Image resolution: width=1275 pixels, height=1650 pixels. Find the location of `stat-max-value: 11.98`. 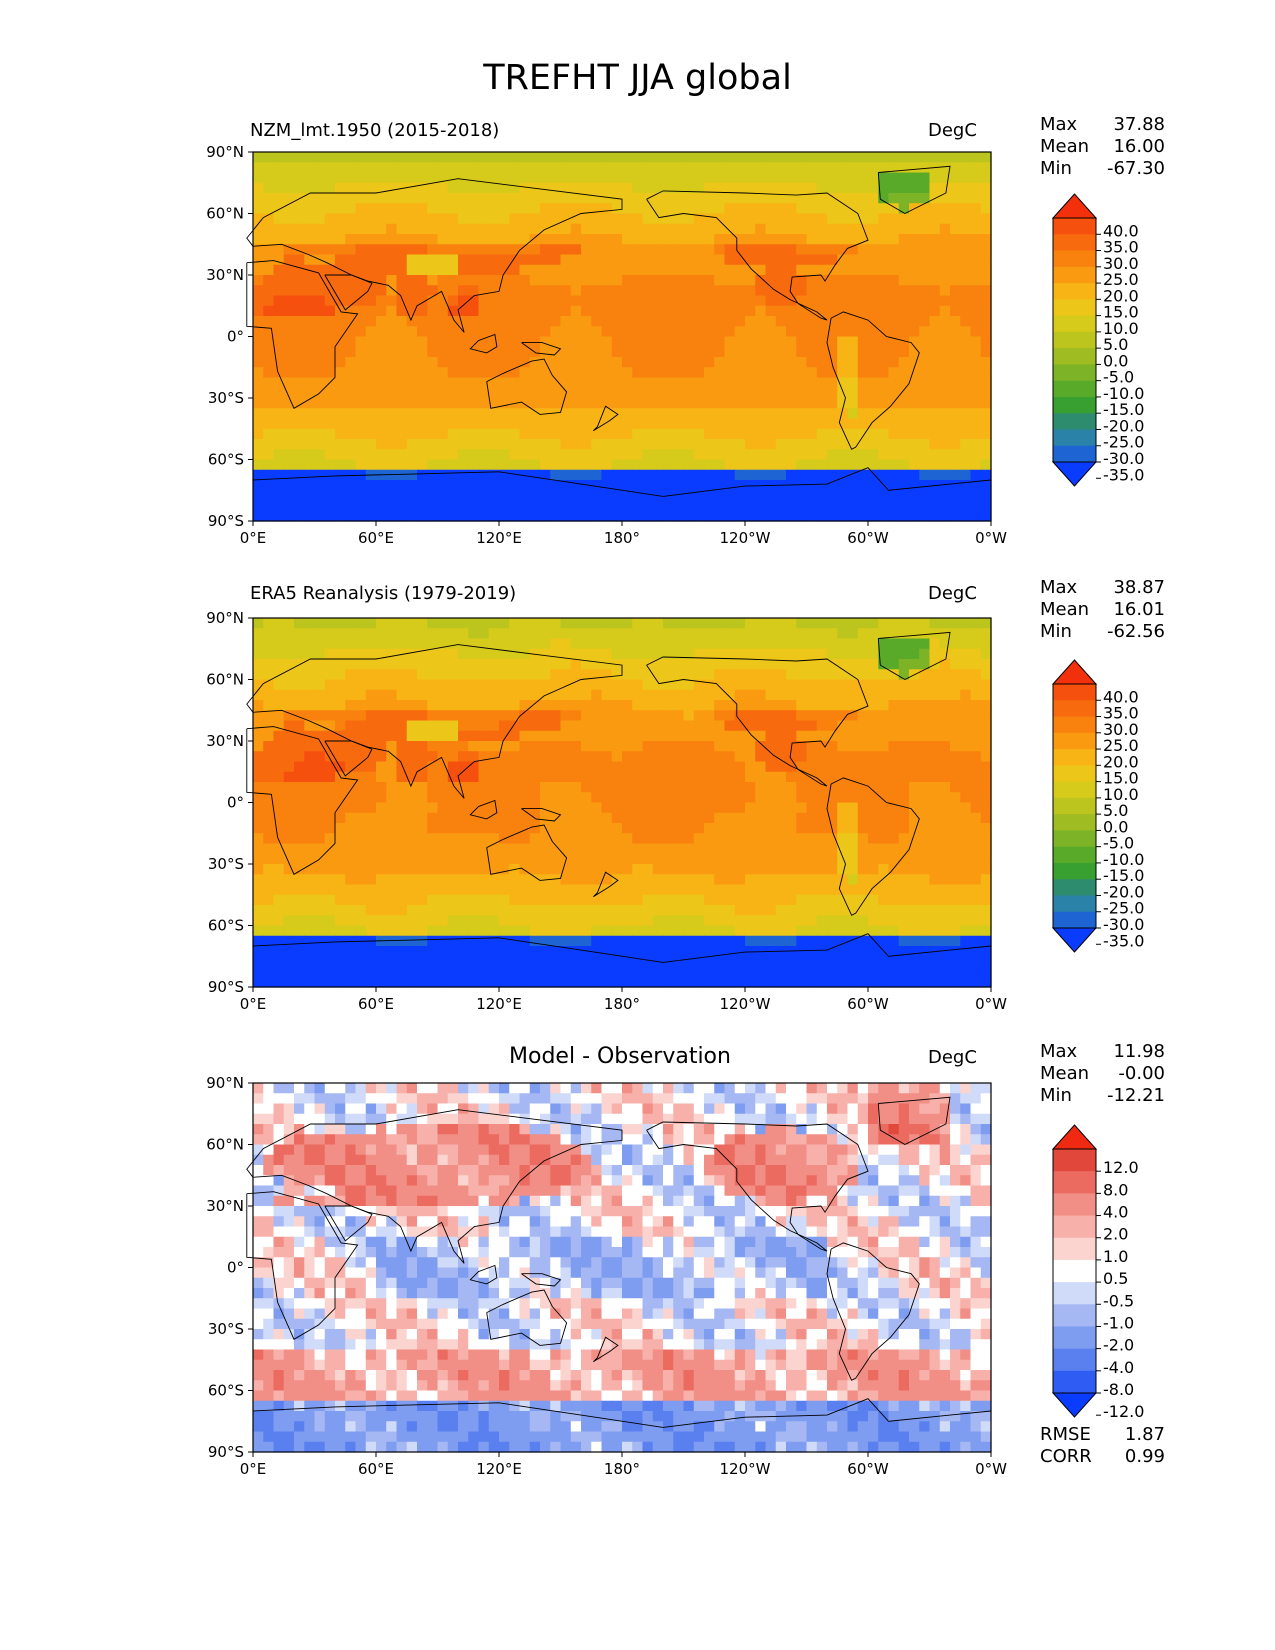

stat-max-value: 11.98 is located at coordinates (1139, 1051).